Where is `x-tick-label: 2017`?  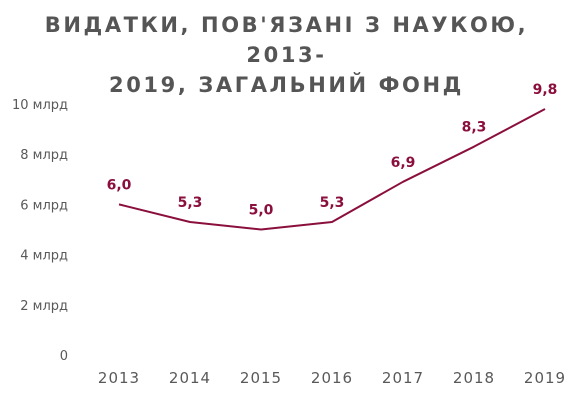
x-tick-label: 2017 is located at coordinates (403, 378).